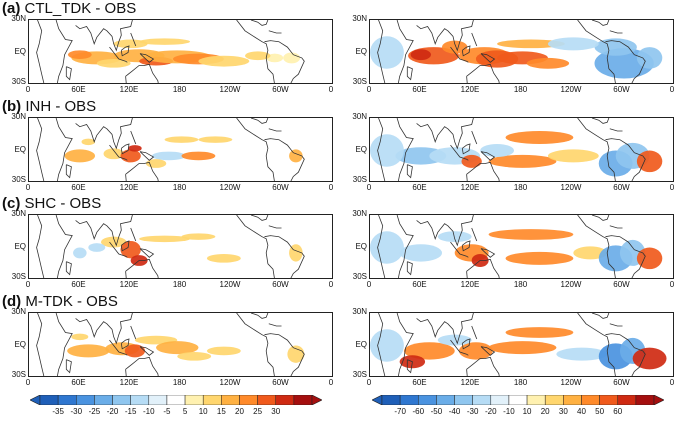  Describe the element at coordinates (203, 411) in the screenshot. I see `colorbar-tick-label: 10` at that location.